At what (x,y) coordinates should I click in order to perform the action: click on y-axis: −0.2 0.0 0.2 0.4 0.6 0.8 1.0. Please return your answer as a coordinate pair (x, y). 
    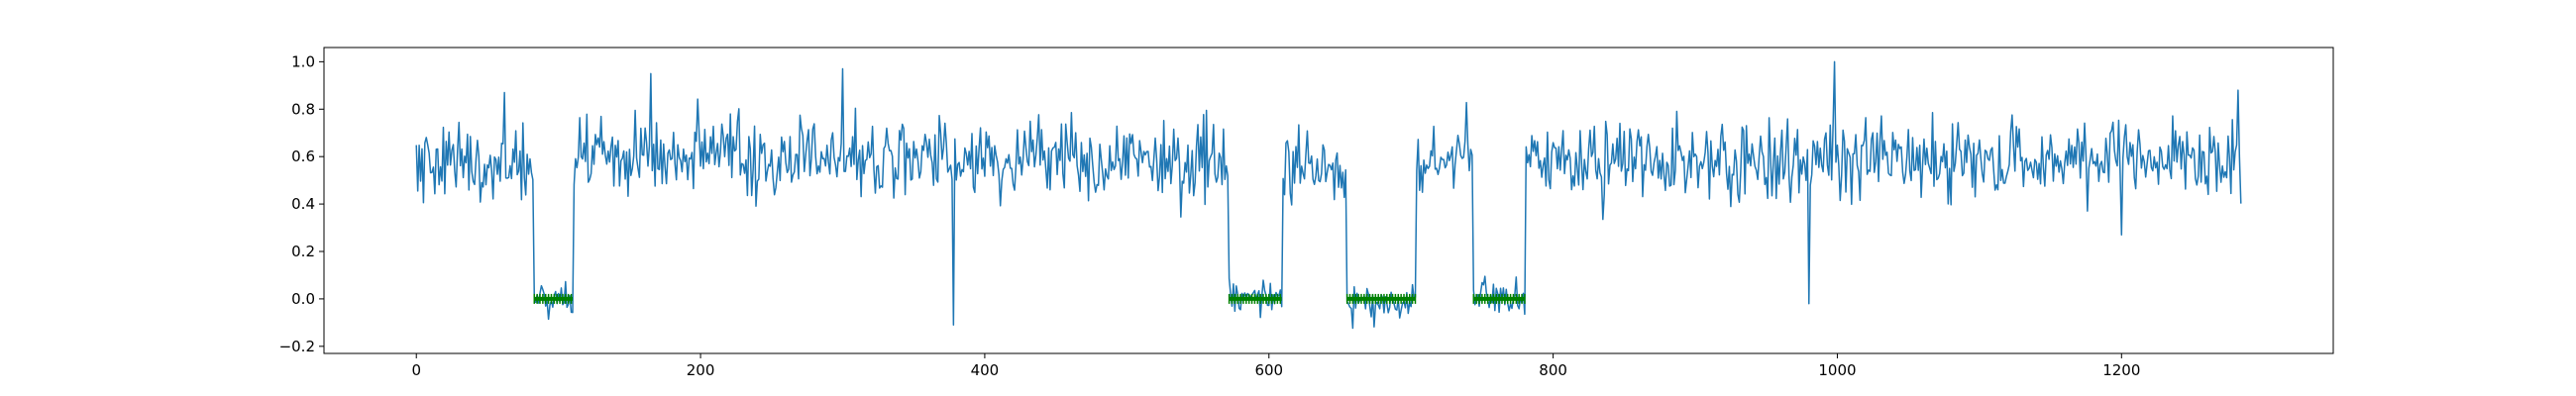
    Looking at the image, I should click on (301, 203).